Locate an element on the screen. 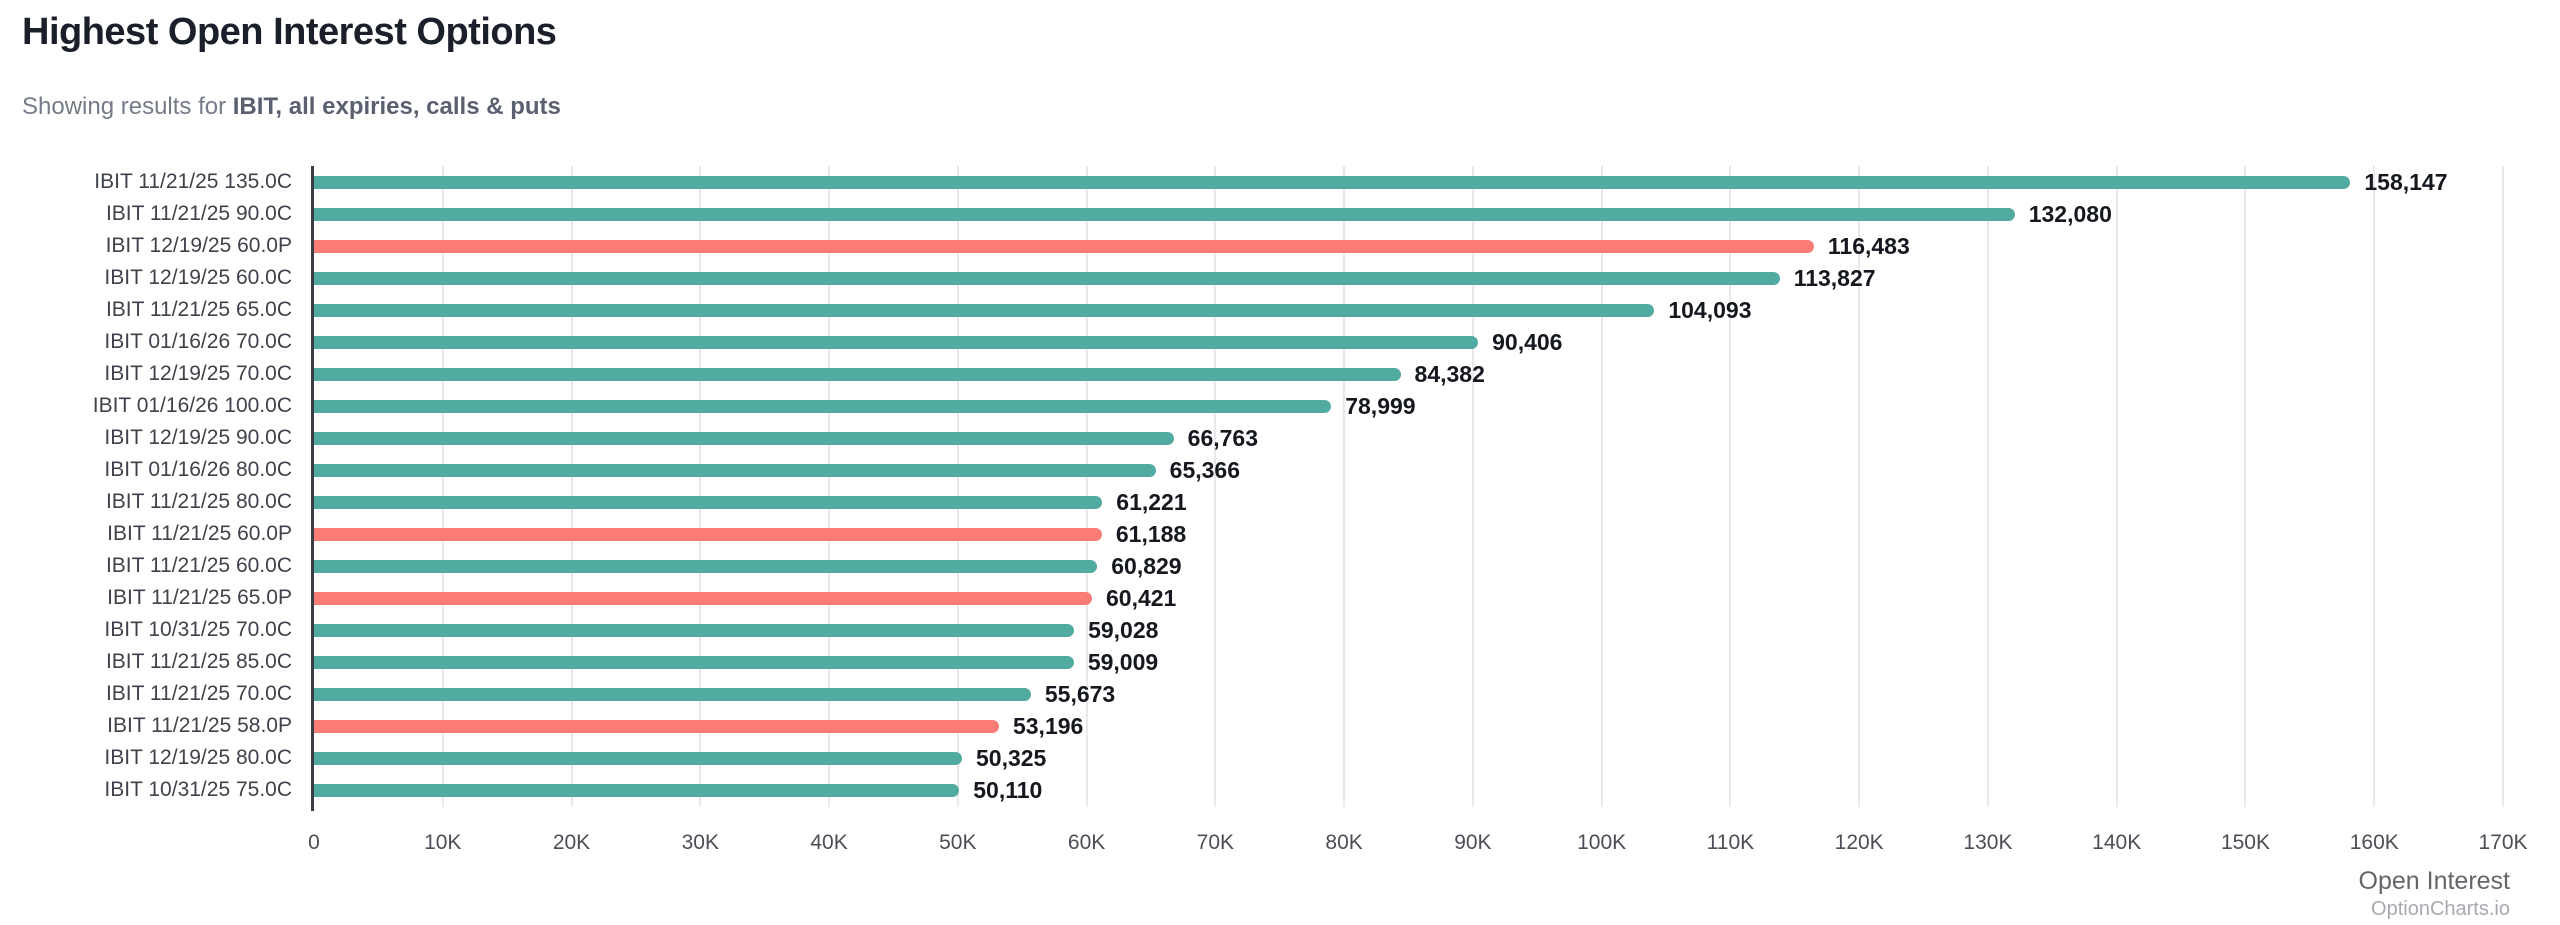 This screenshot has width=2560, height=925. row-label: IBIT 11/21/25 65.0C is located at coordinates (198, 309).